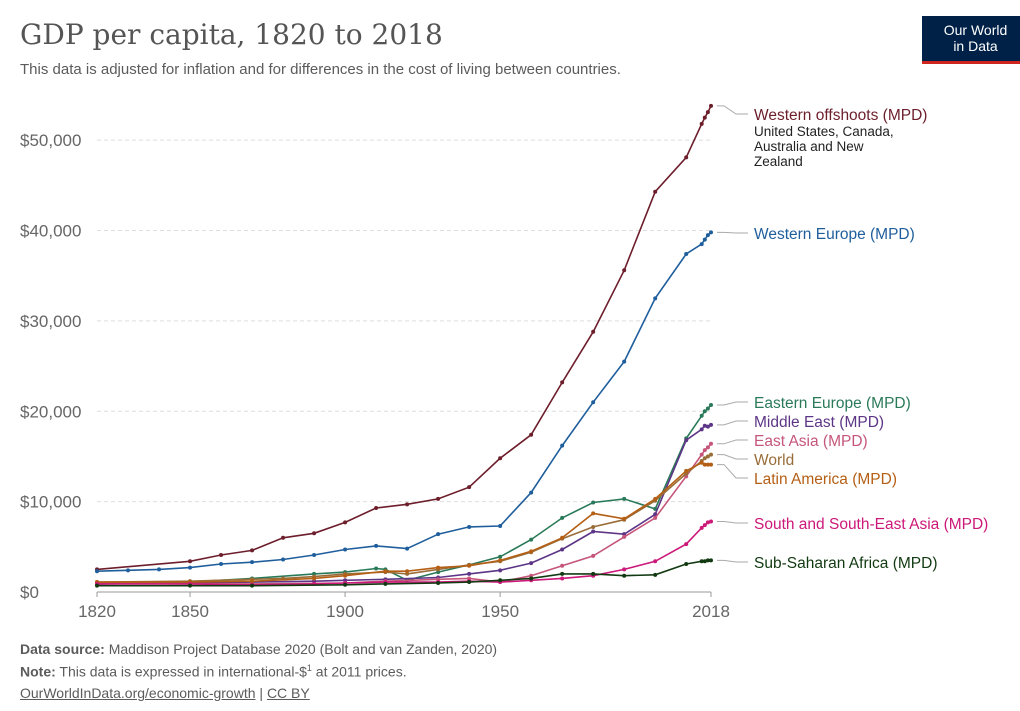 This screenshot has height=711, width=1020. What do you see at coordinates (824, 131) in the screenshot?
I see `series-sublabel: United States, Canada,` at bounding box center [824, 131].